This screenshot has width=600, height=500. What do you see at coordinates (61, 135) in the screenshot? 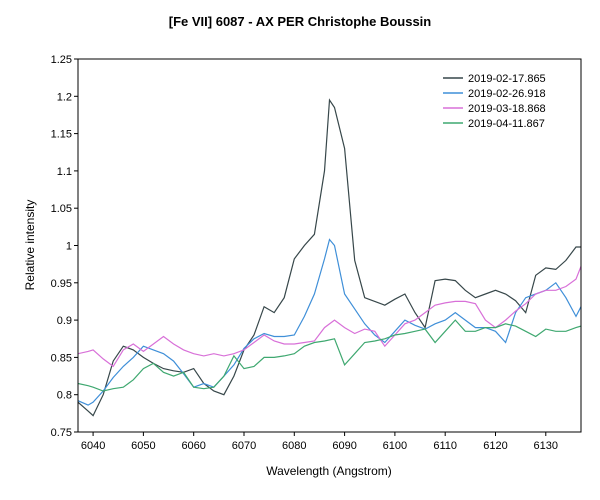
I see `y-tick-label: 1.15` at bounding box center [61, 135].